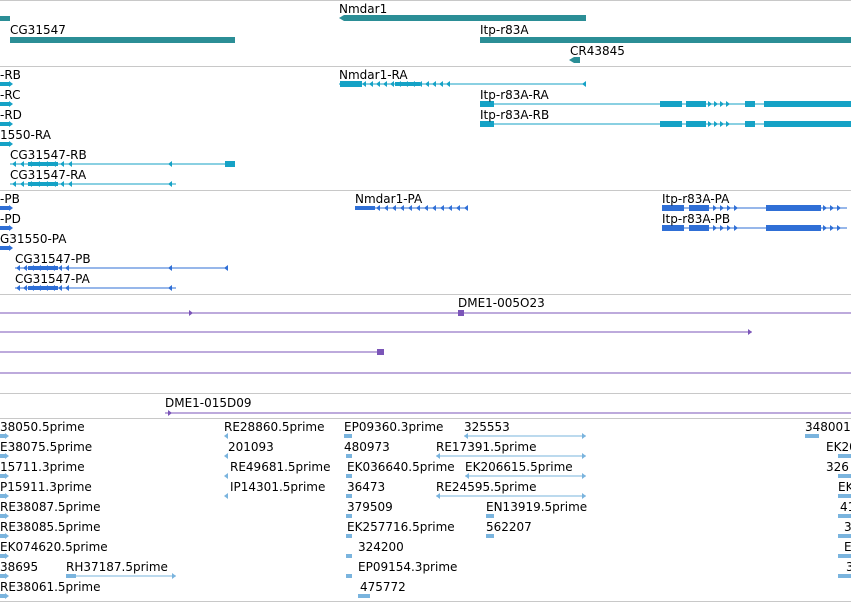 Image resolution: width=851 pixels, height=602 pixels. What do you see at coordinates (10, 95) in the screenshot?
I see `transcript-label: -RC` at bounding box center [10, 95].